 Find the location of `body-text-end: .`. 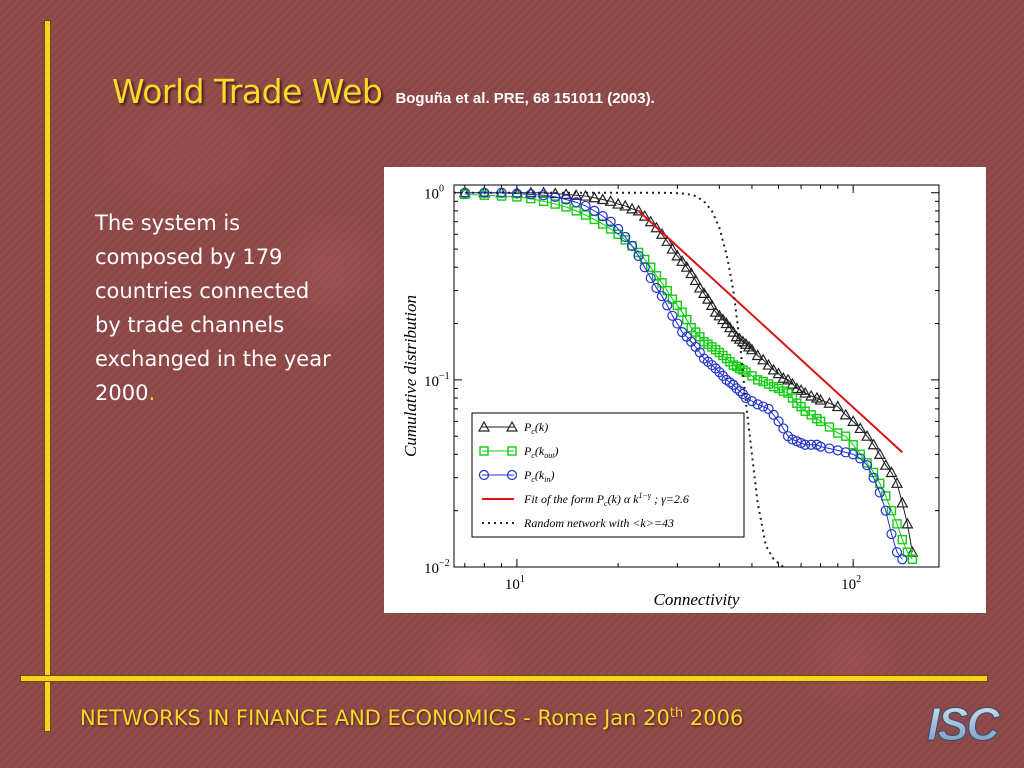

body-text-end: . is located at coordinates (152, 393).